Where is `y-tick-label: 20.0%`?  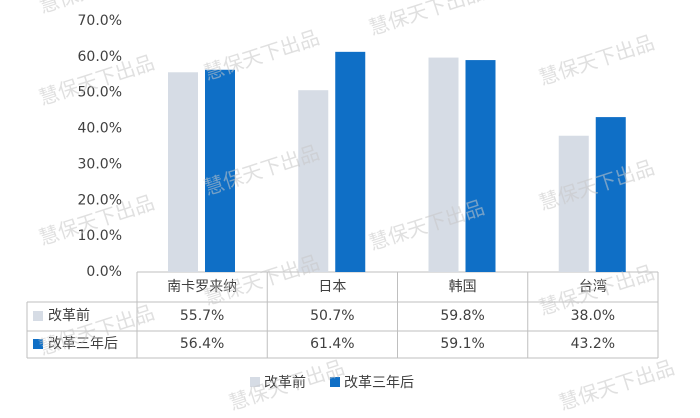
y-tick-label: 20.0% is located at coordinates (100, 200).